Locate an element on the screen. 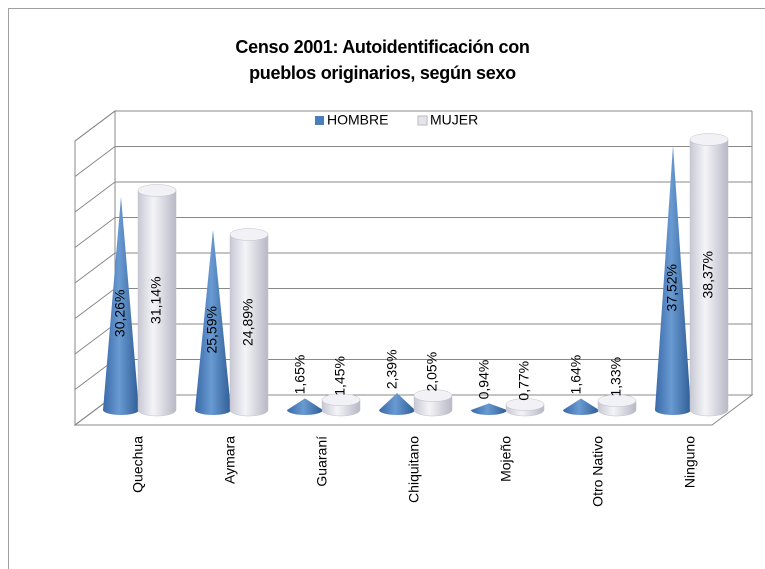 This screenshot has width=765, height=569. value-label: 37,52% is located at coordinates (672, 287).